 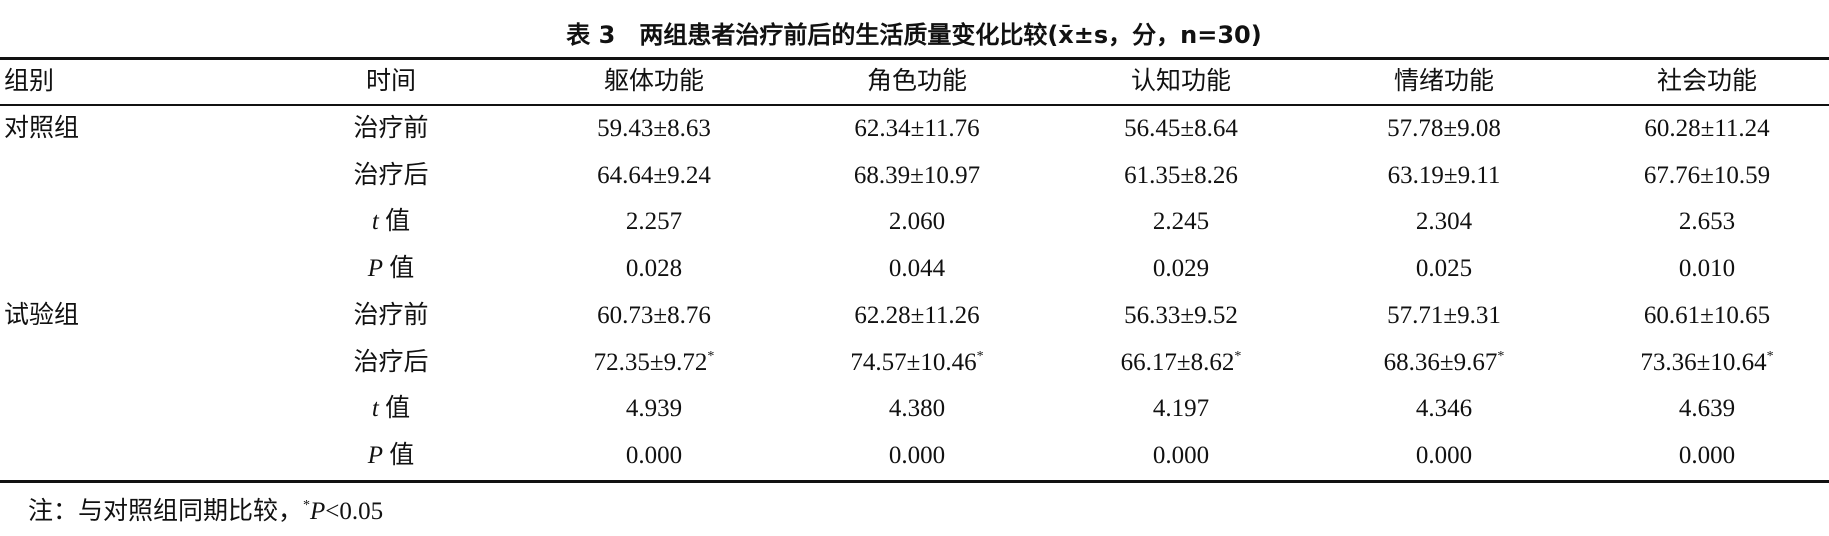 What do you see at coordinates (1444, 128) in the screenshot?
I see `value-cell: 57.78±9.08` at bounding box center [1444, 128].